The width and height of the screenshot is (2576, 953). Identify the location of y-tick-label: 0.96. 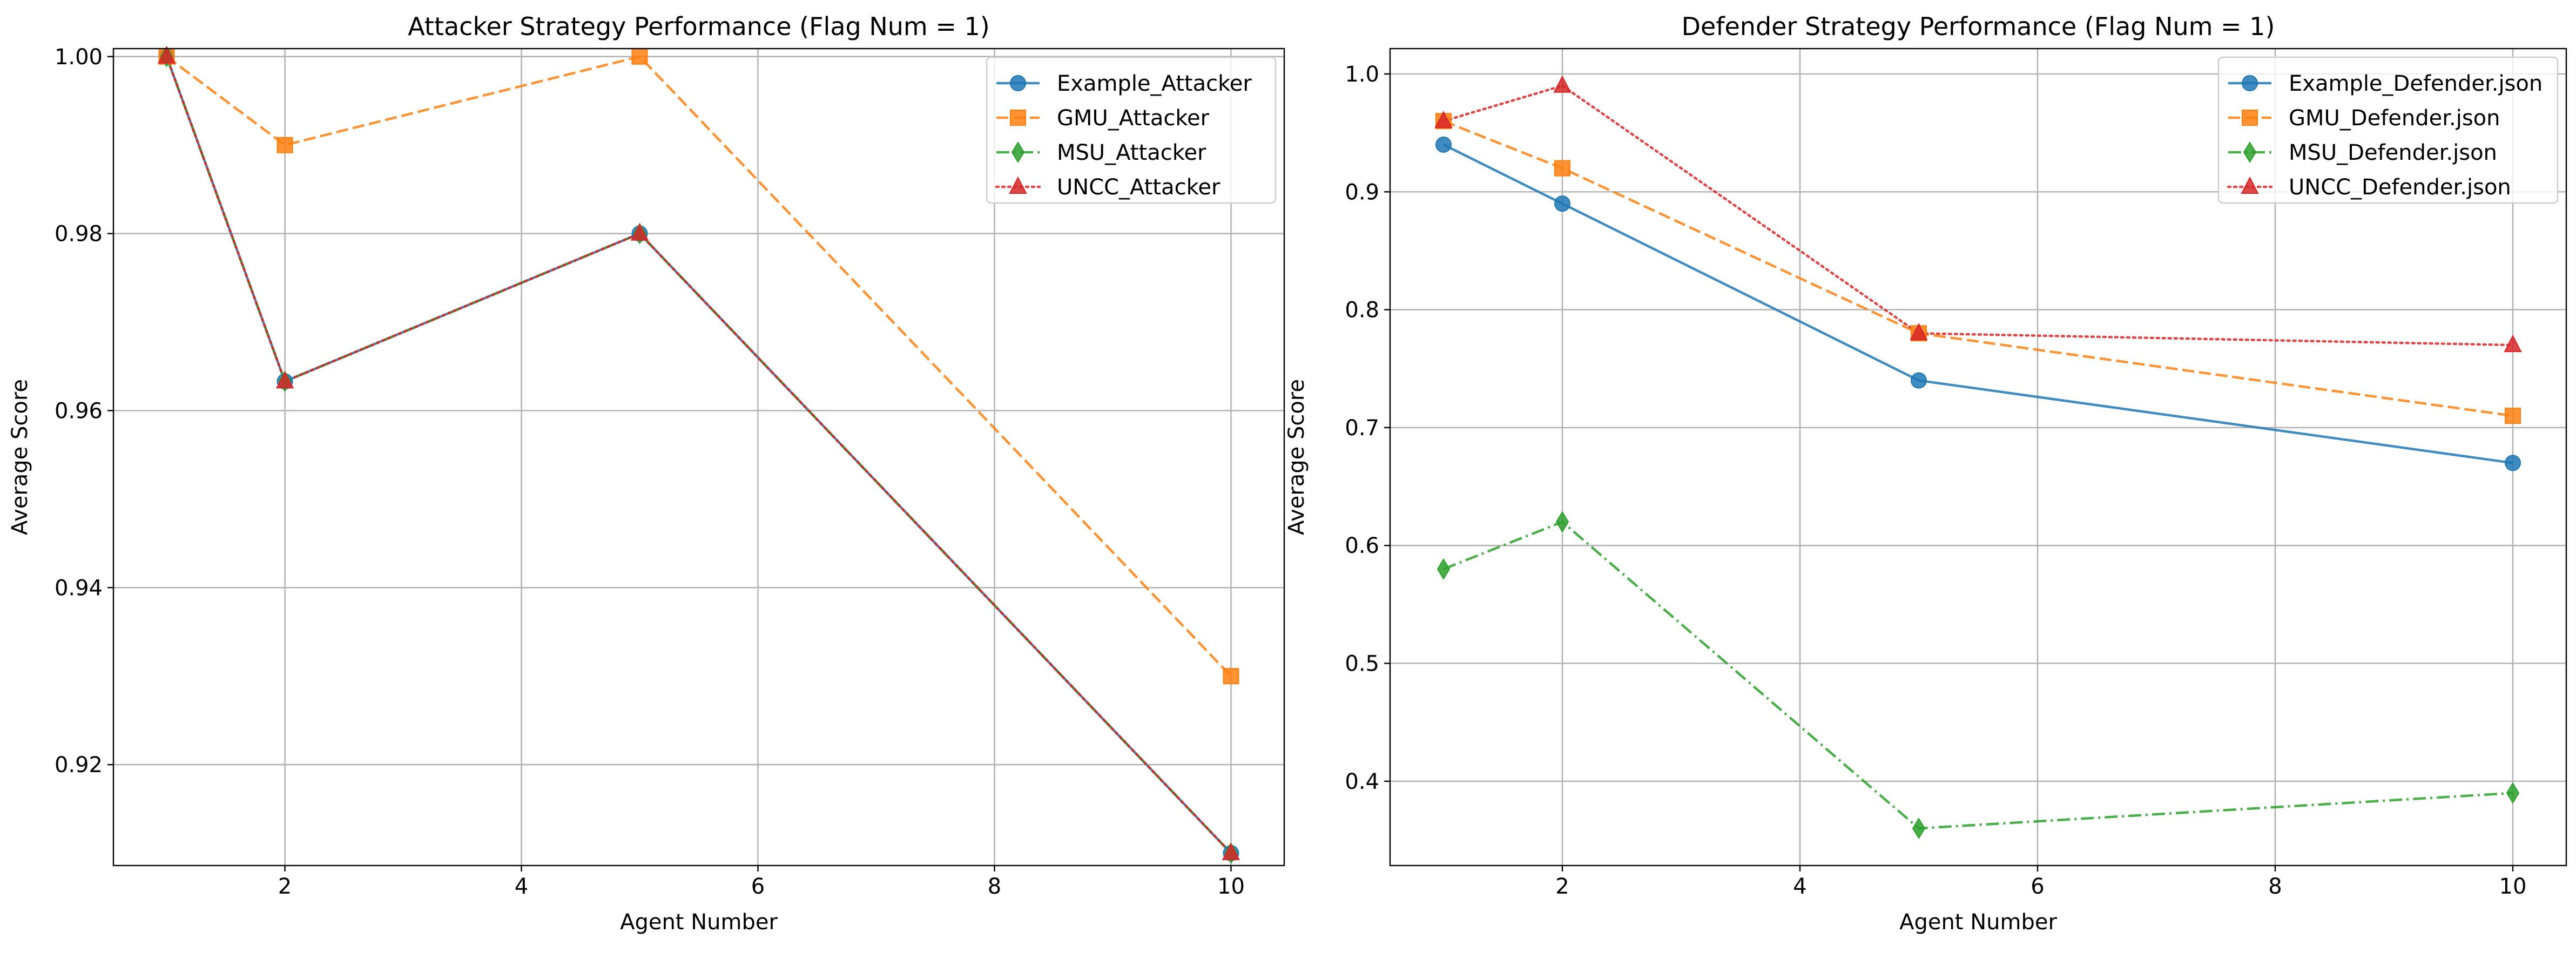
(79, 410).